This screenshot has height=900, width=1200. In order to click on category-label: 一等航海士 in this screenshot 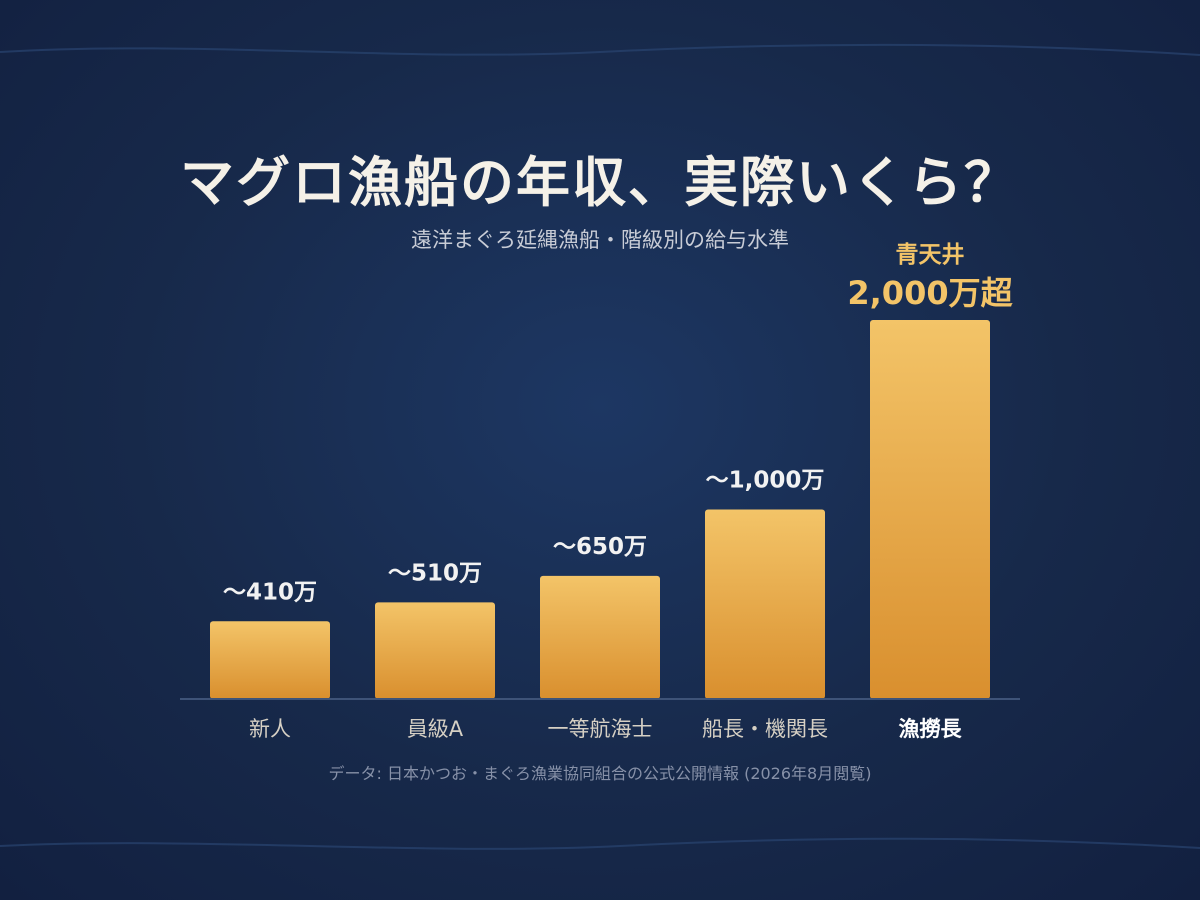, I will do `click(600, 729)`.